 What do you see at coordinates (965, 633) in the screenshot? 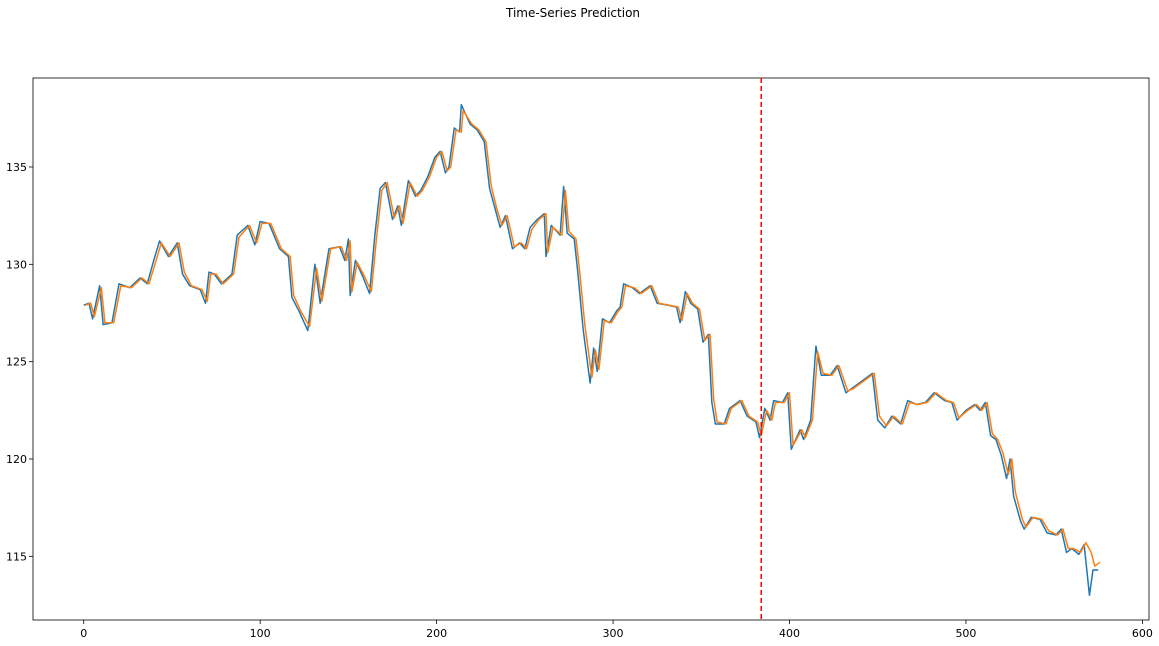
I see `x-tick-label: 500` at bounding box center [965, 633].